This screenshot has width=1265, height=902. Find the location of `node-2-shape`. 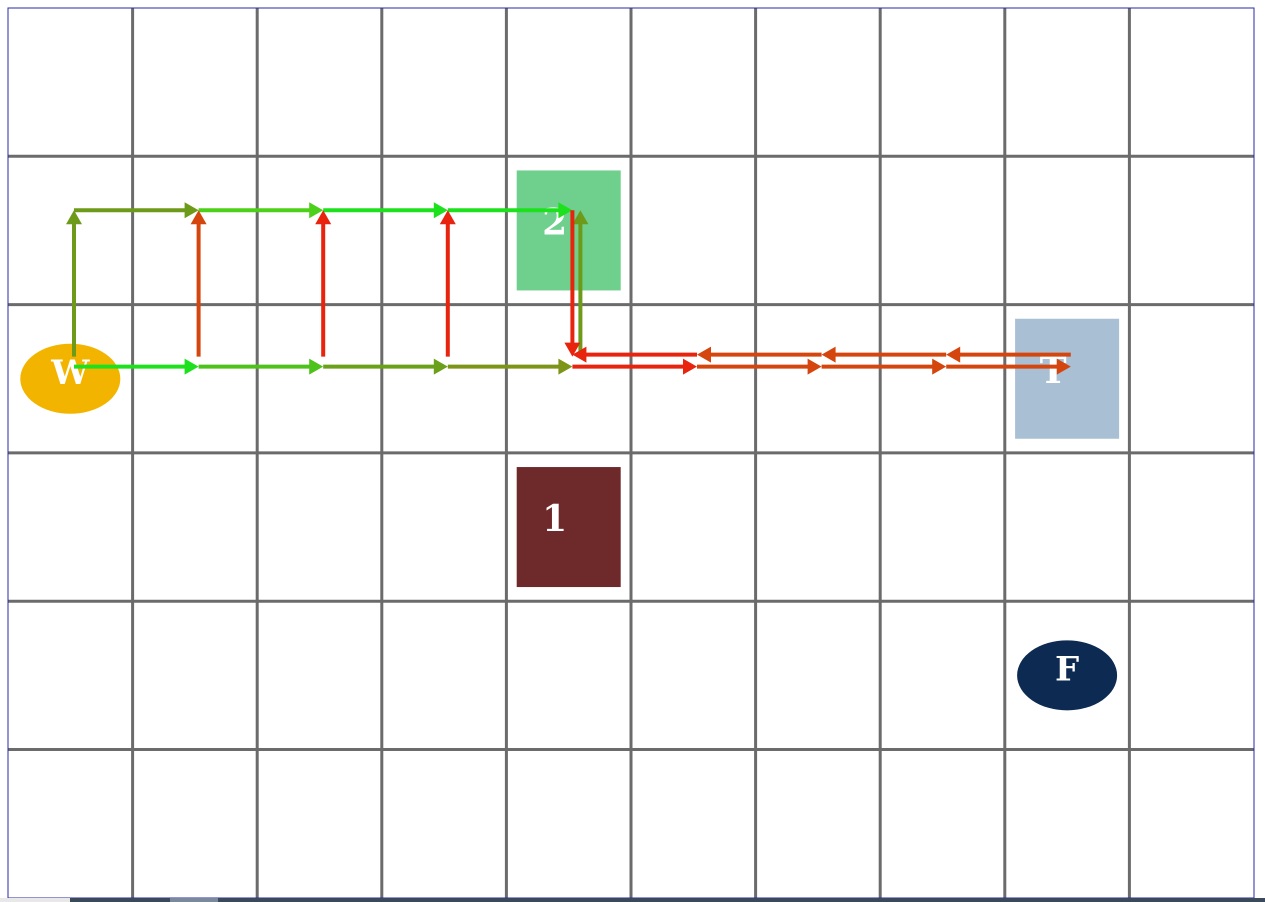

node-2-shape is located at coordinates (568, 230).